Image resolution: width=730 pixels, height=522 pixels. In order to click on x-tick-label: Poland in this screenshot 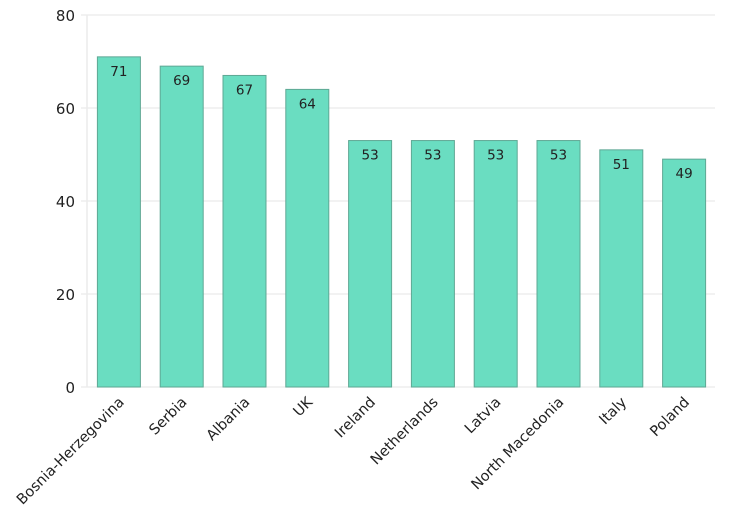, I will do `click(670, 418)`.